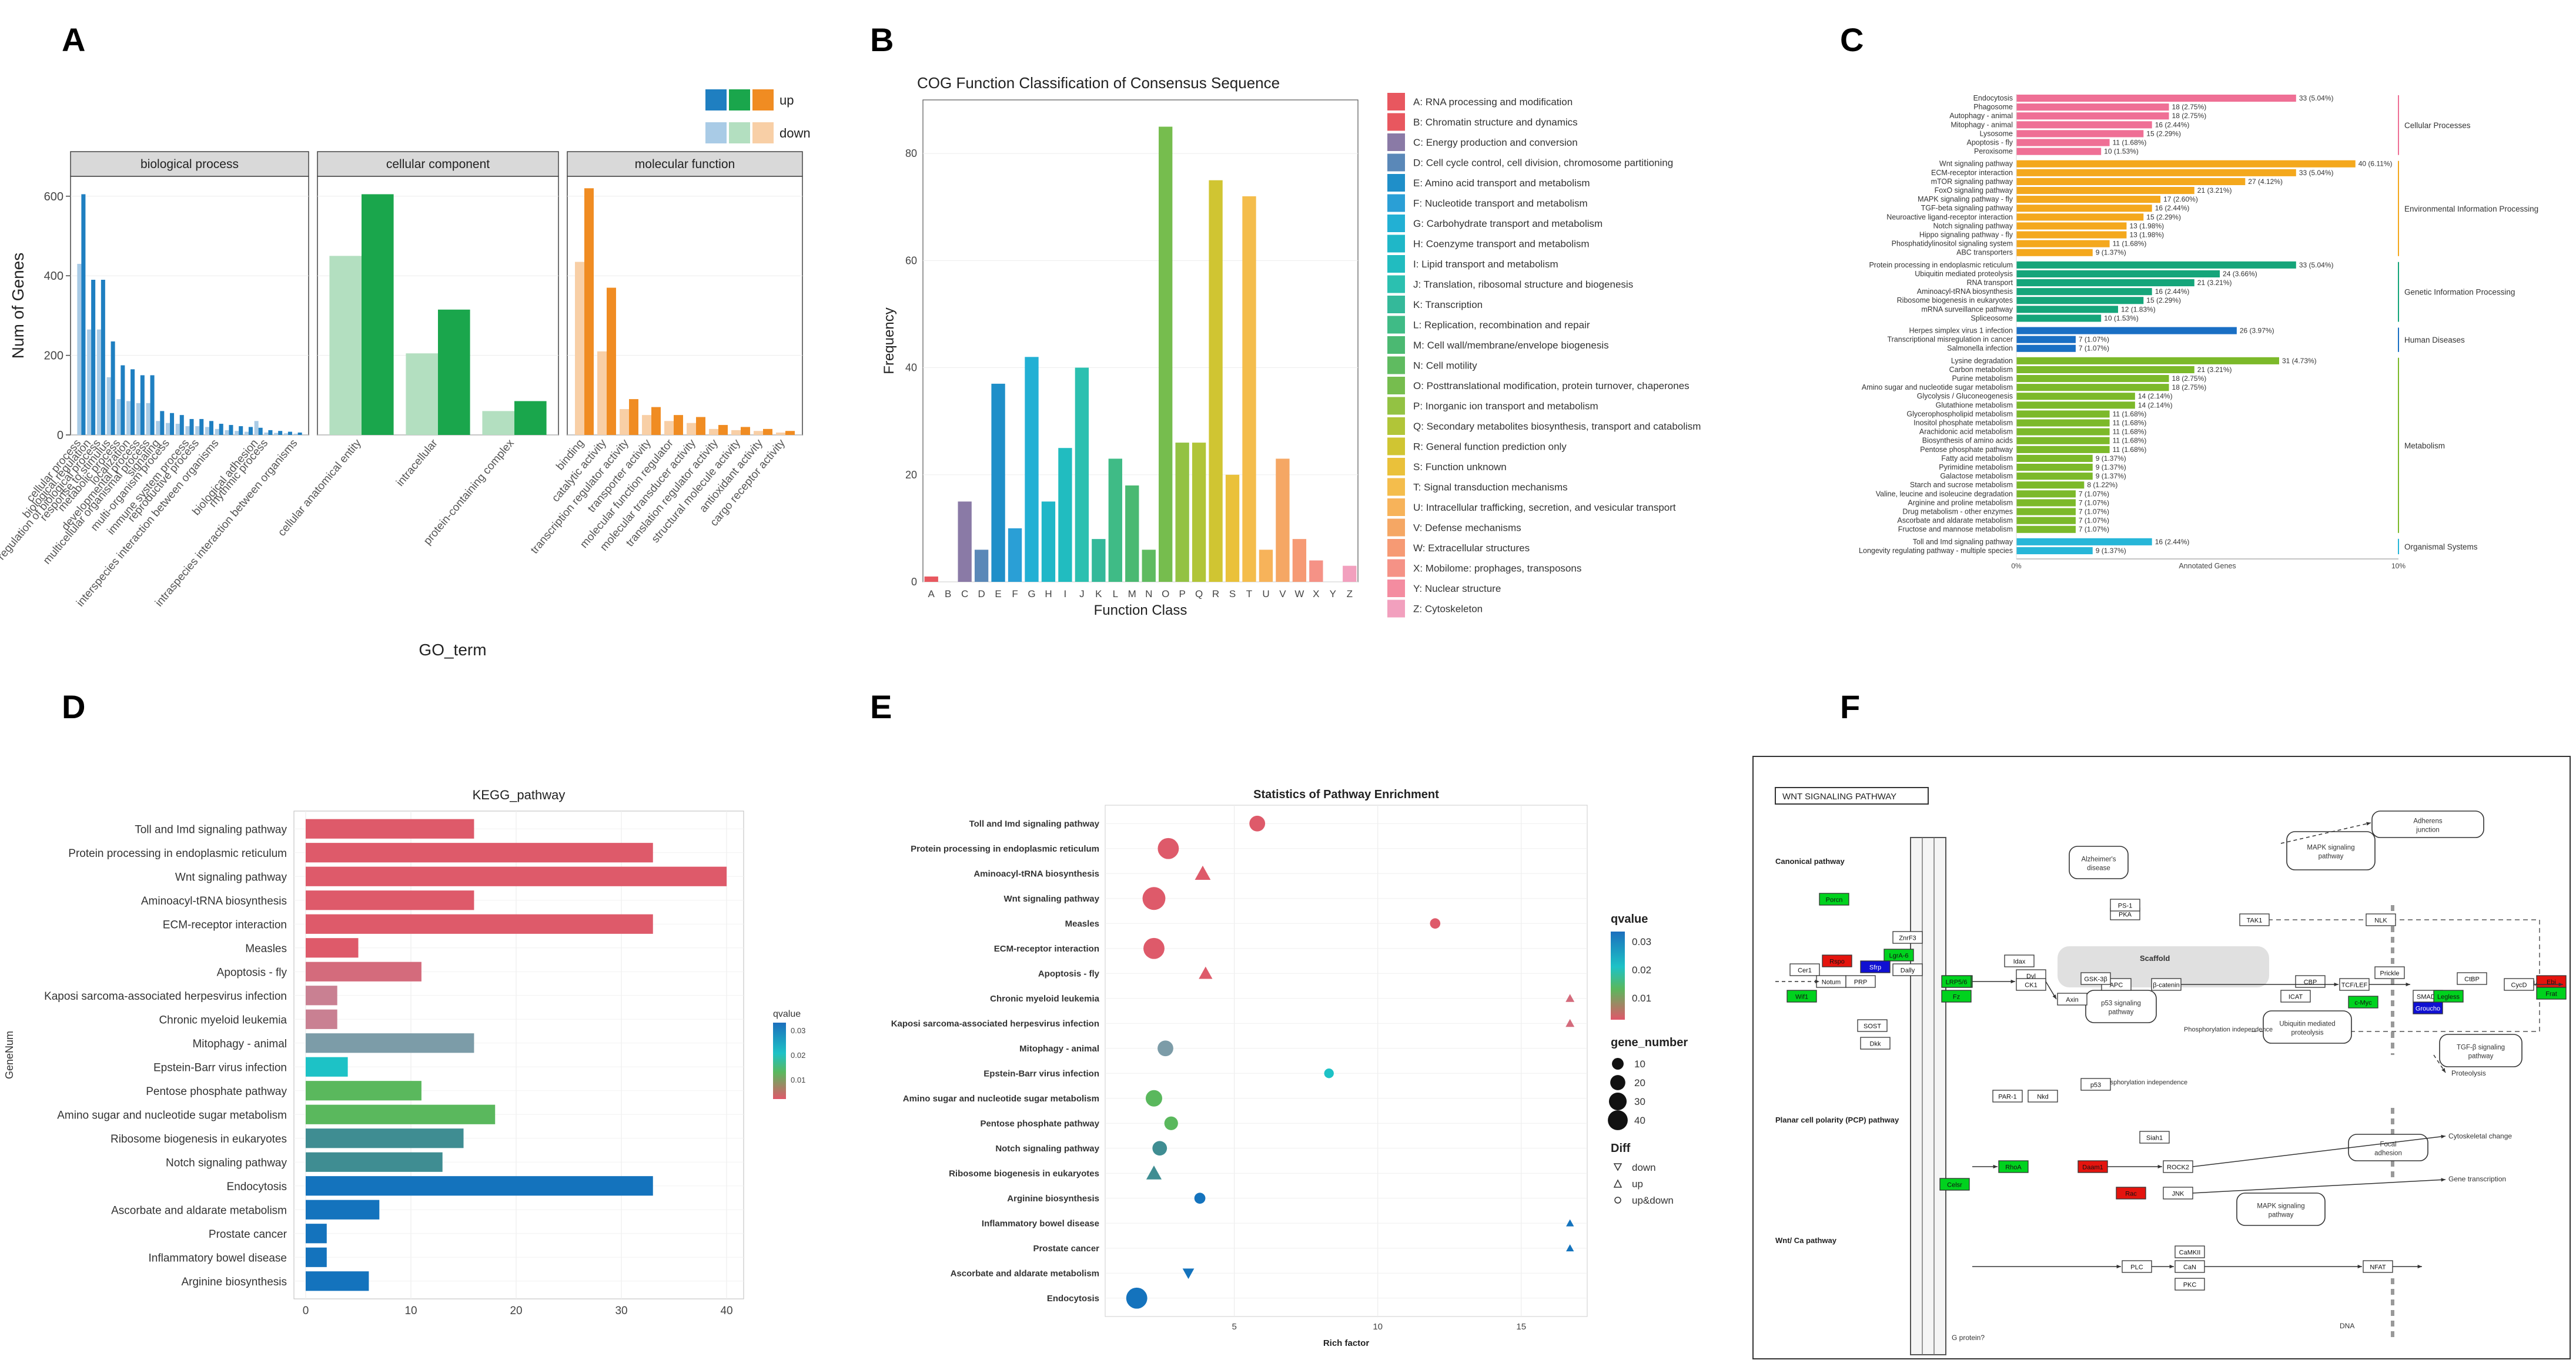  Describe the element at coordinates (1149, 566) in the screenshot. I see `bar-N` at that location.